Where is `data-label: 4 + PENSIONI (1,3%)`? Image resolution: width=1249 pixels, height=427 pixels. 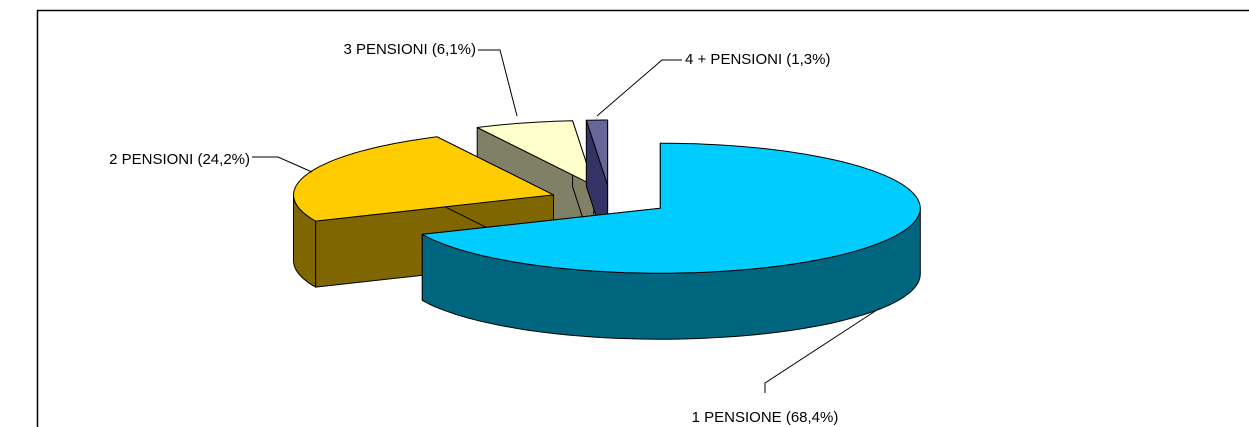 data-label: 4 + PENSIONI (1,3%) is located at coordinates (757, 59).